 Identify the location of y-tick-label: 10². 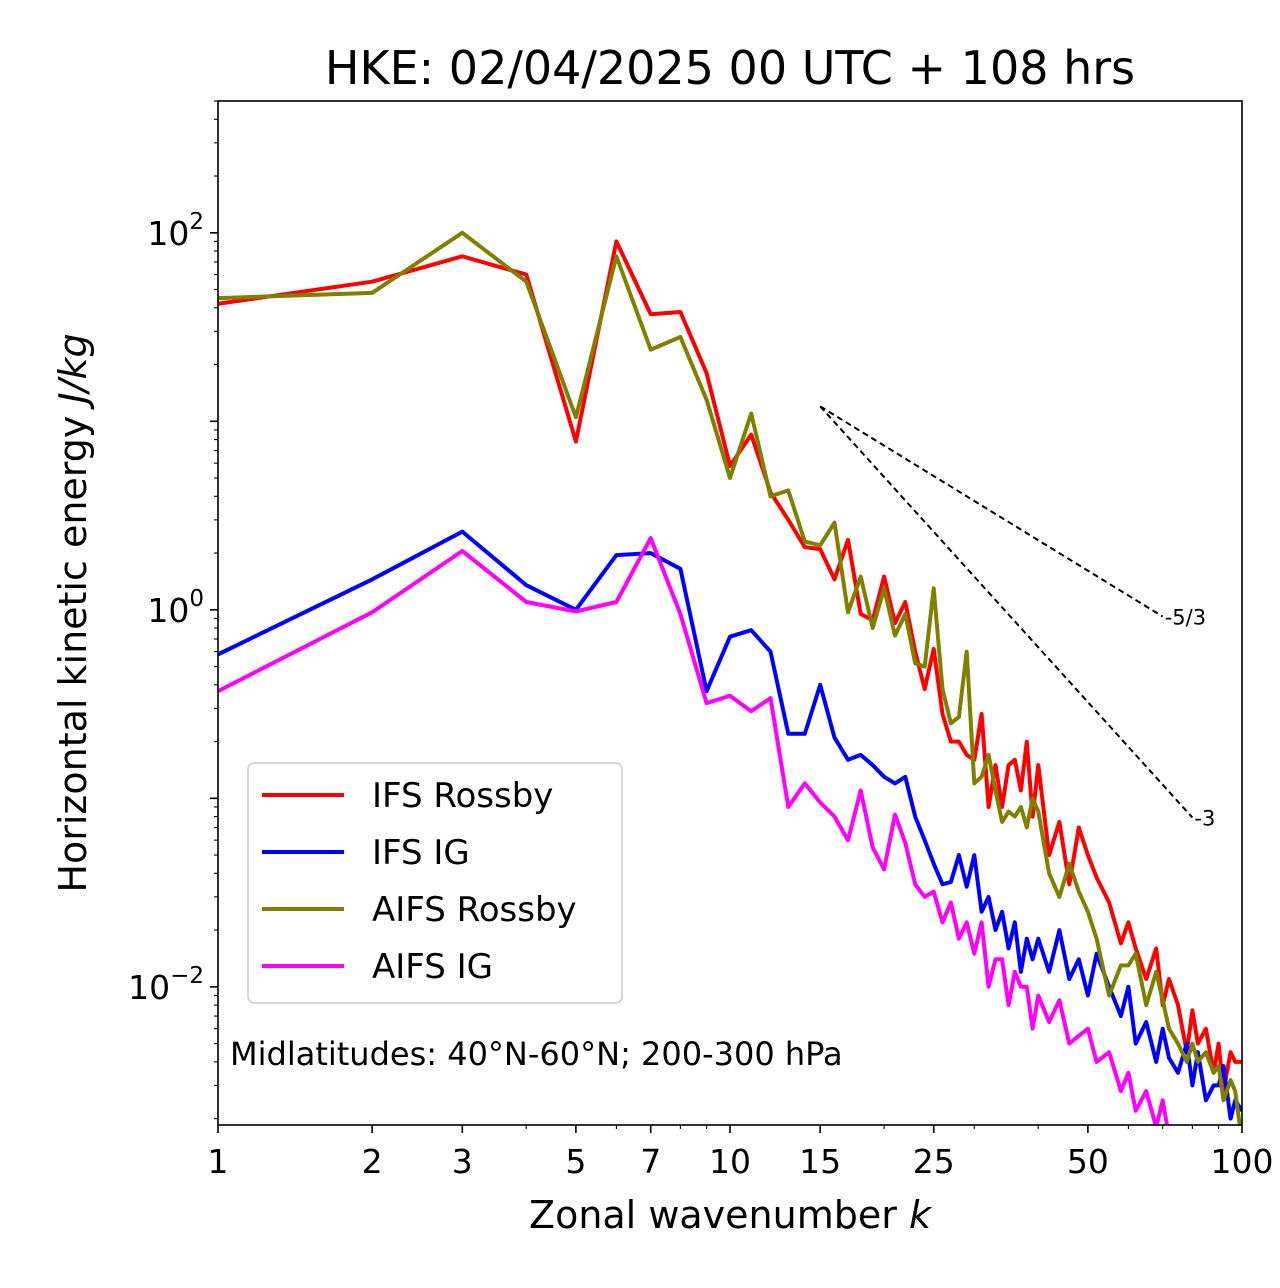
(175, 231).